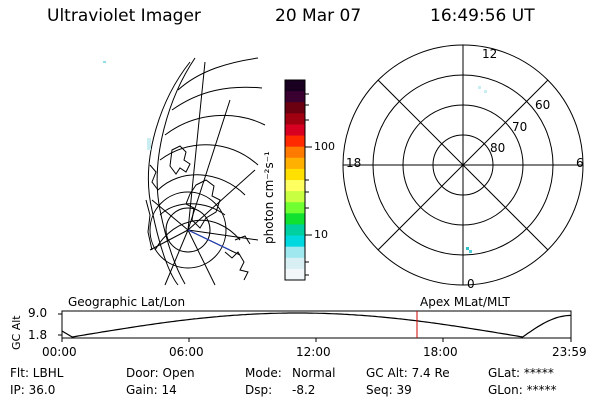 The width and height of the screenshot is (600, 400). Describe the element at coordinates (471, 284) in the screenshot. I see `mlt-label-0: 0` at that location.